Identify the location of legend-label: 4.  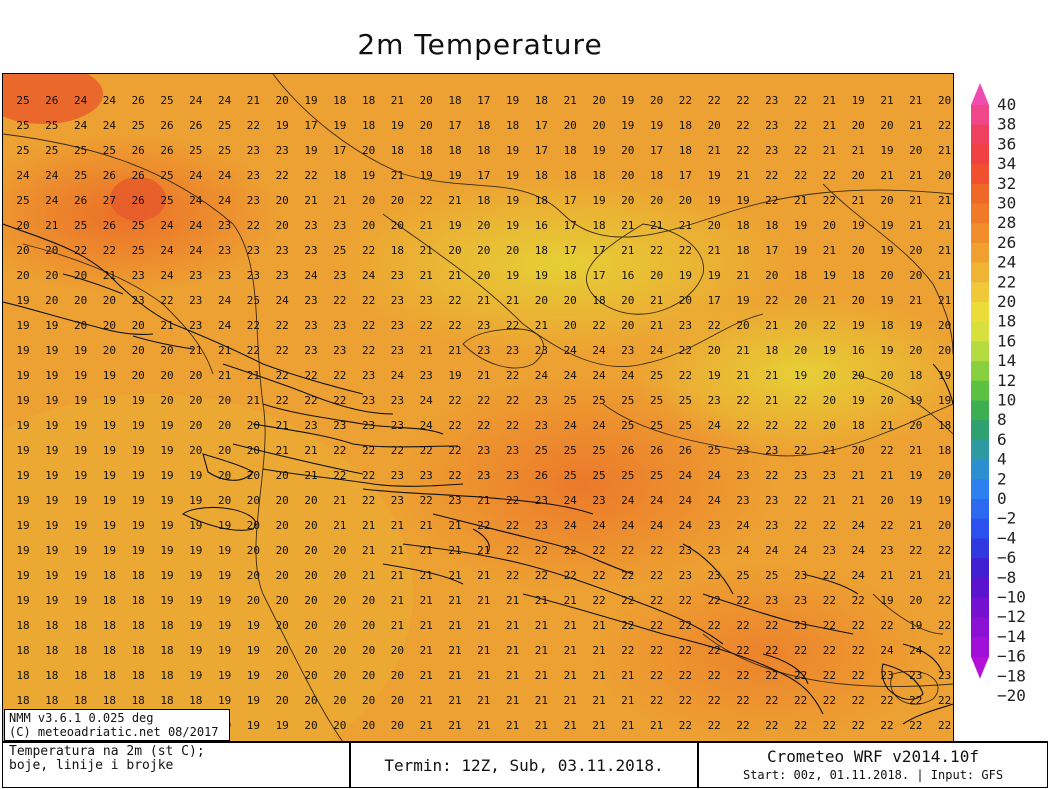
(1002, 459).